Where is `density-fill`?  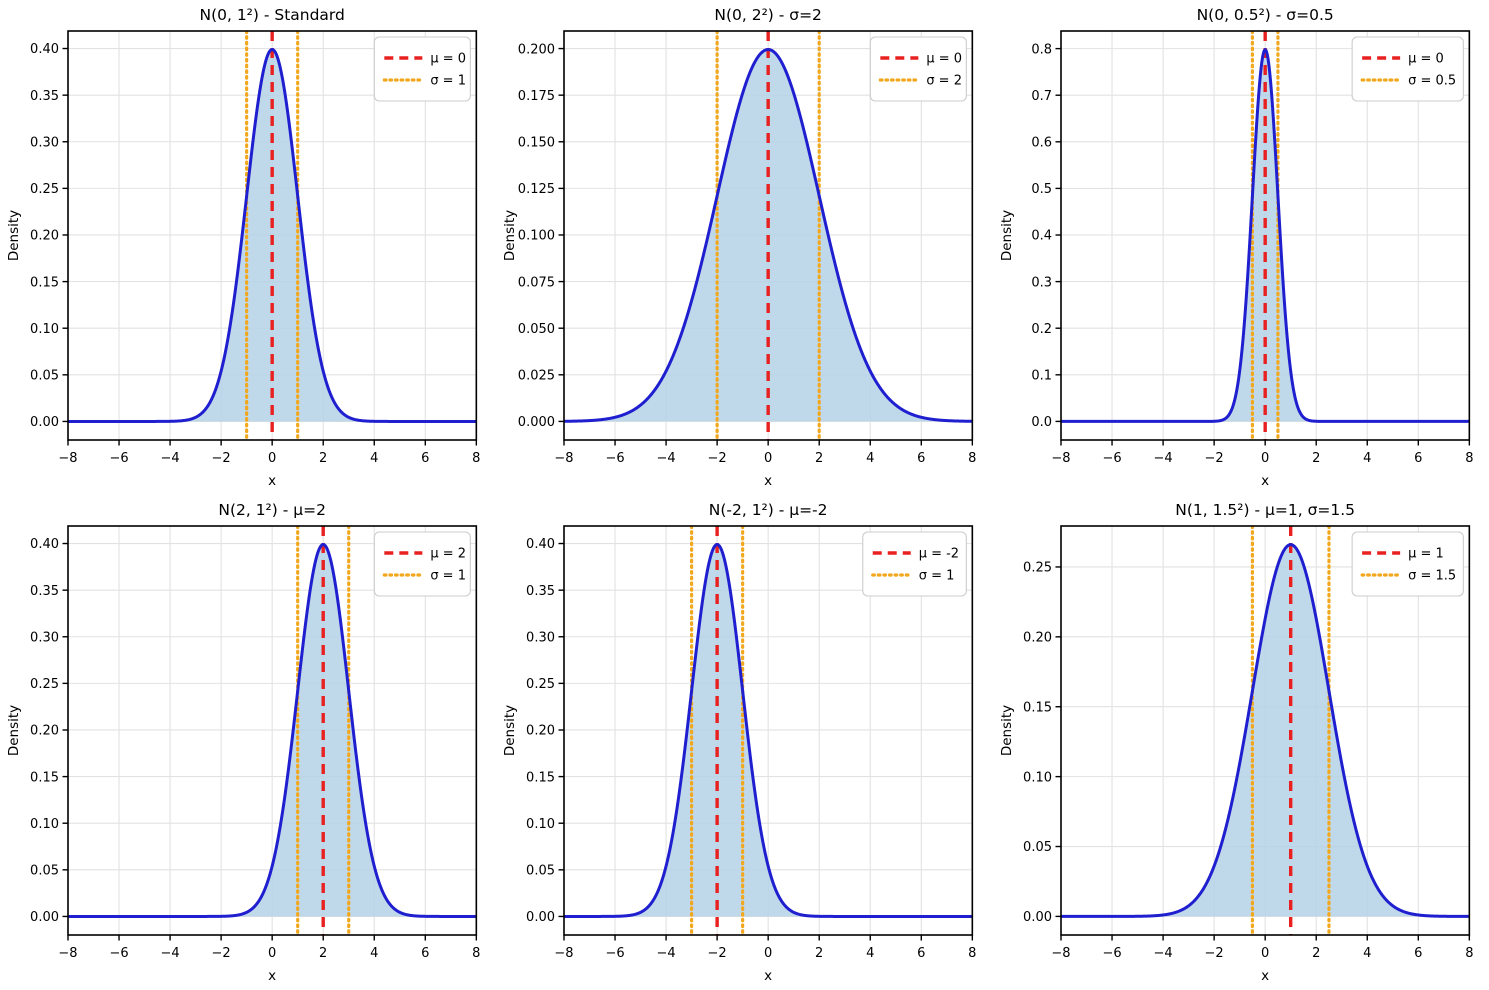 density-fill is located at coordinates (1264, 730).